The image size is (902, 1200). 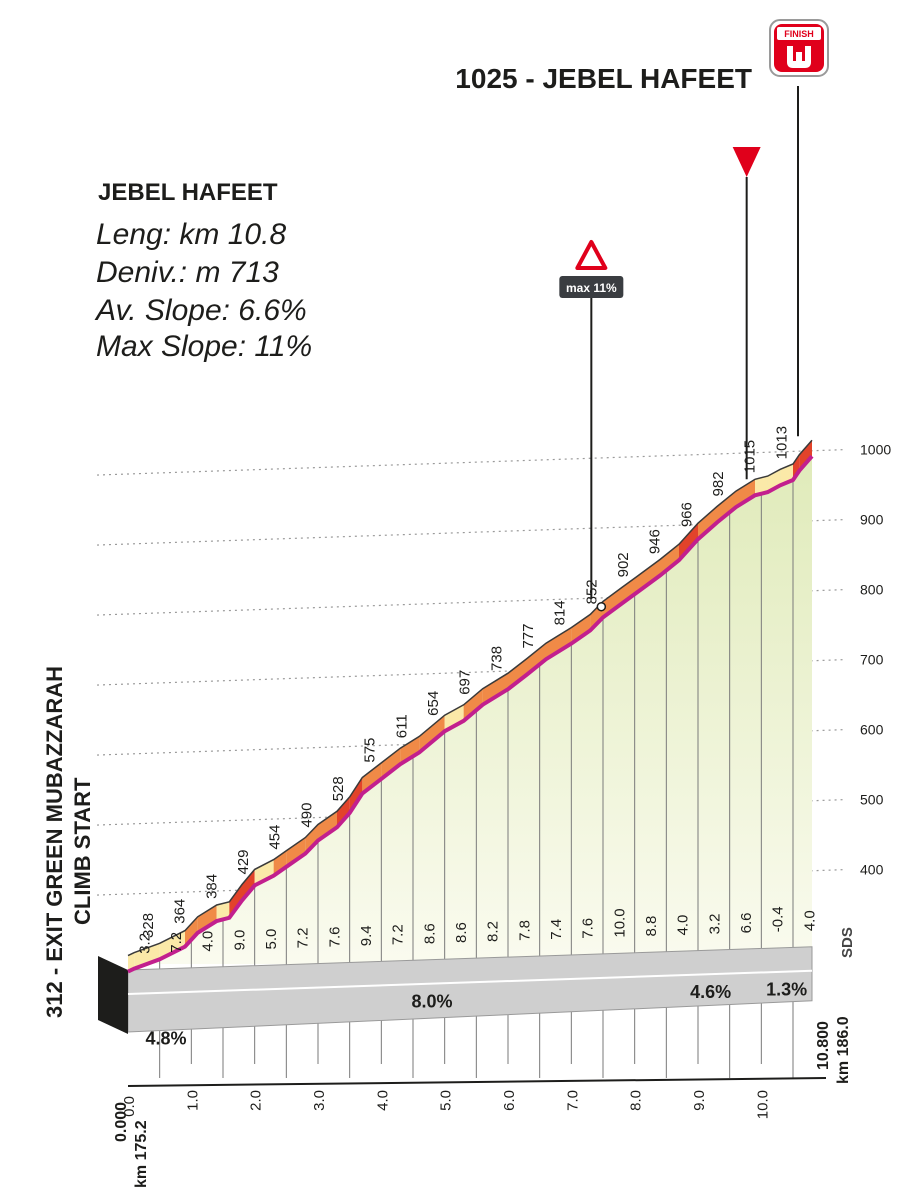 What do you see at coordinates (496, 658) in the screenshot?
I see `altitude-label: 738` at bounding box center [496, 658].